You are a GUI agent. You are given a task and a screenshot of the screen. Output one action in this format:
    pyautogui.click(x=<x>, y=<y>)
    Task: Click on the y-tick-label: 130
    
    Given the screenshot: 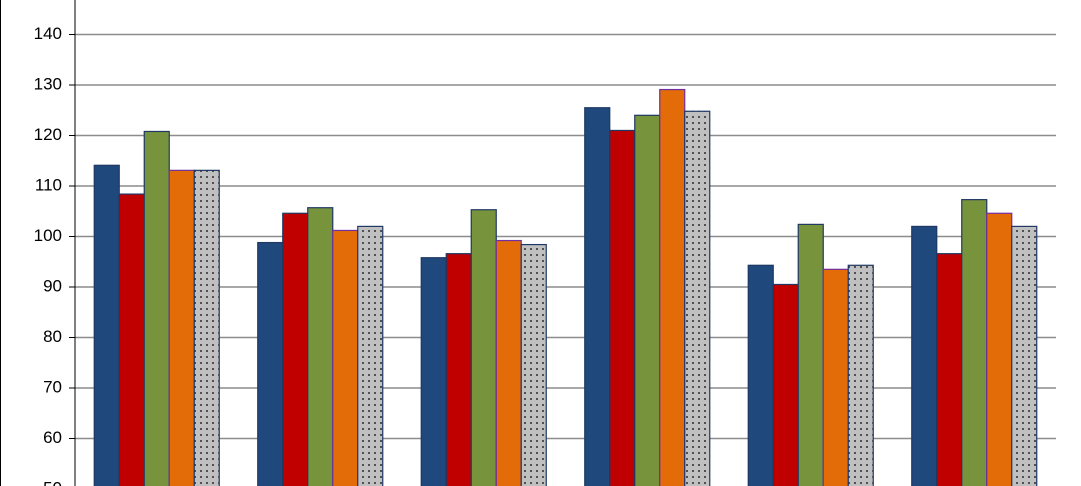 What is the action you would take?
    pyautogui.click(x=48, y=83)
    